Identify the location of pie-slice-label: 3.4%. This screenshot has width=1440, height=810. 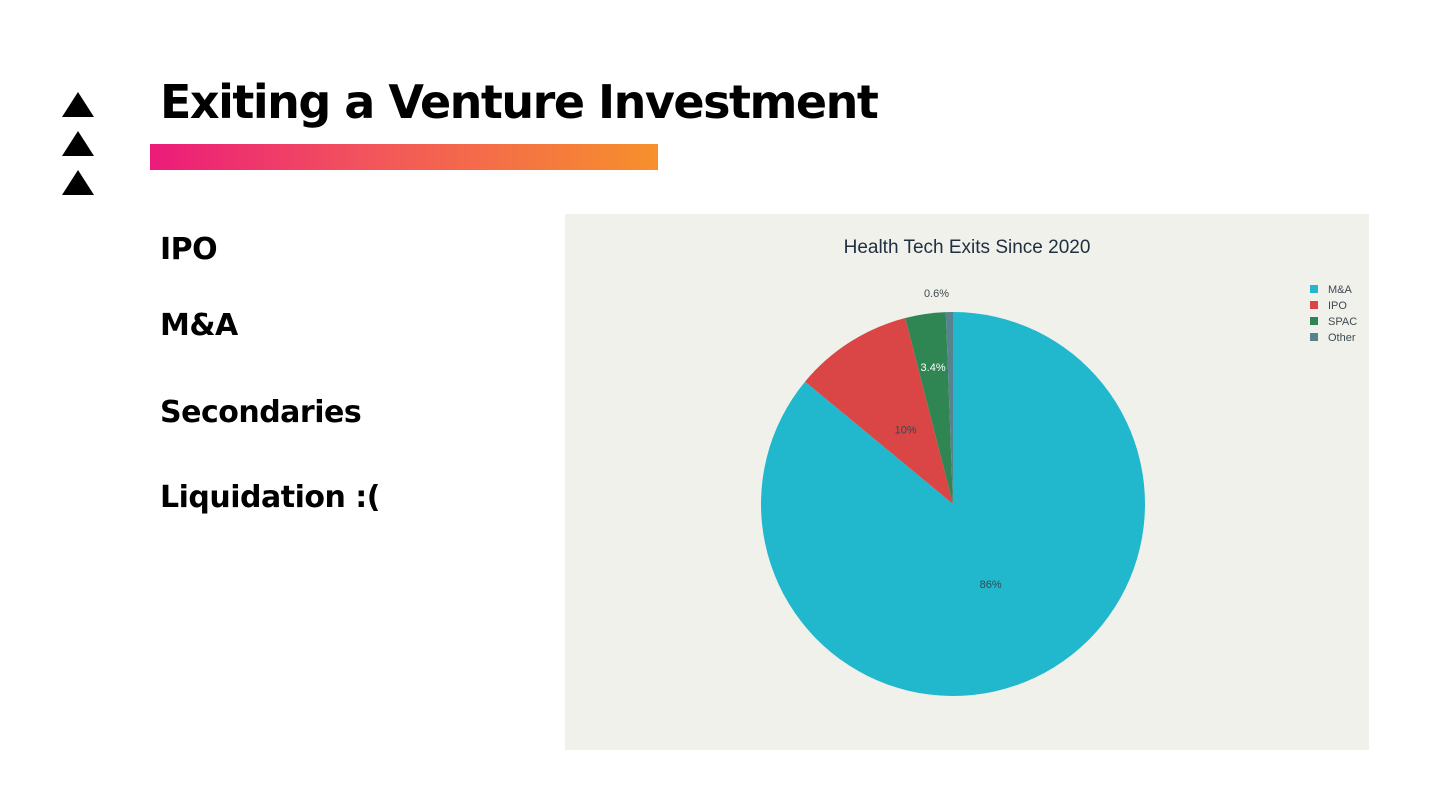
(933, 368).